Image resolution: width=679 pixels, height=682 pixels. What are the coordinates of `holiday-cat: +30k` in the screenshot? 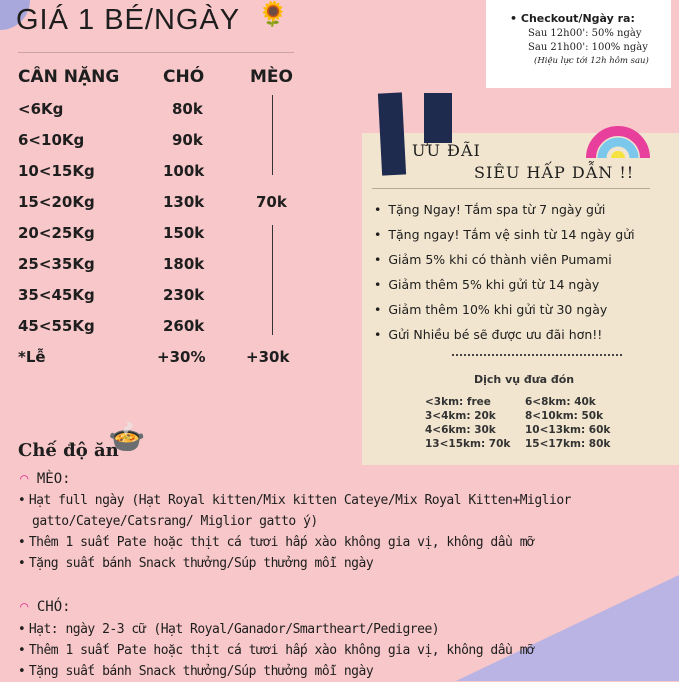 It's located at (268, 357).